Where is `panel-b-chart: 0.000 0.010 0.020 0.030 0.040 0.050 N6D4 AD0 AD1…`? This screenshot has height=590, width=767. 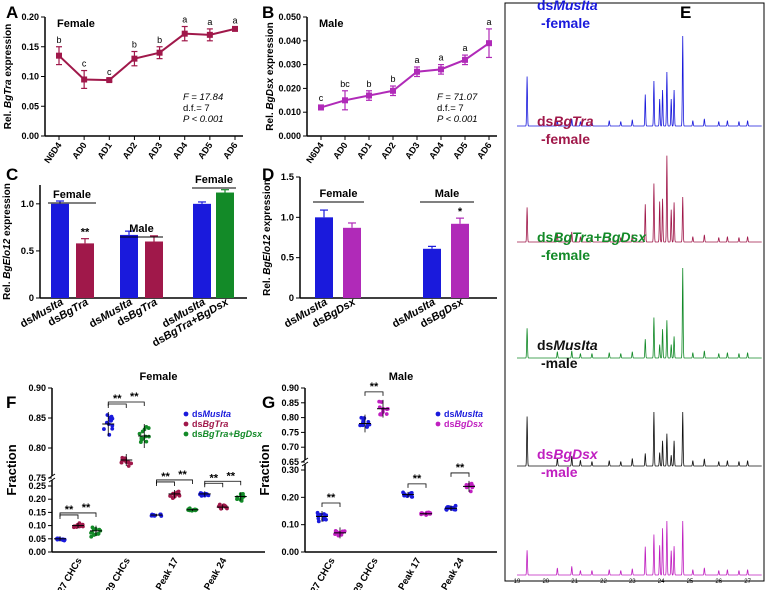
panel-b-chart: 0.000 0.010 0.020 0.030 0.040 0.050 N6D4 AD0 AD1… is located at coordinates (381, 88).